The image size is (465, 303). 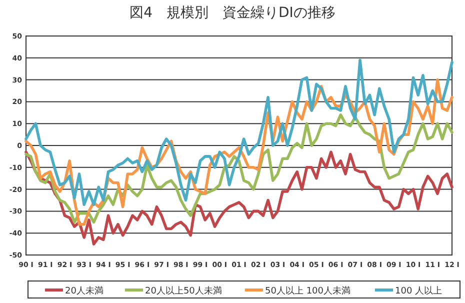 What do you see at coordinates (84, 291) in the screenshot?
I see `legend-label: 20人未満` at bounding box center [84, 291].